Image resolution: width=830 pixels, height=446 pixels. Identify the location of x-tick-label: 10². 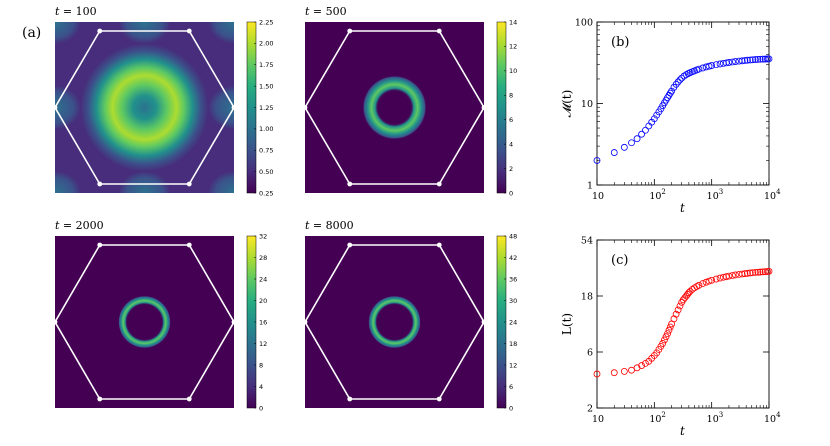
(657, 195).